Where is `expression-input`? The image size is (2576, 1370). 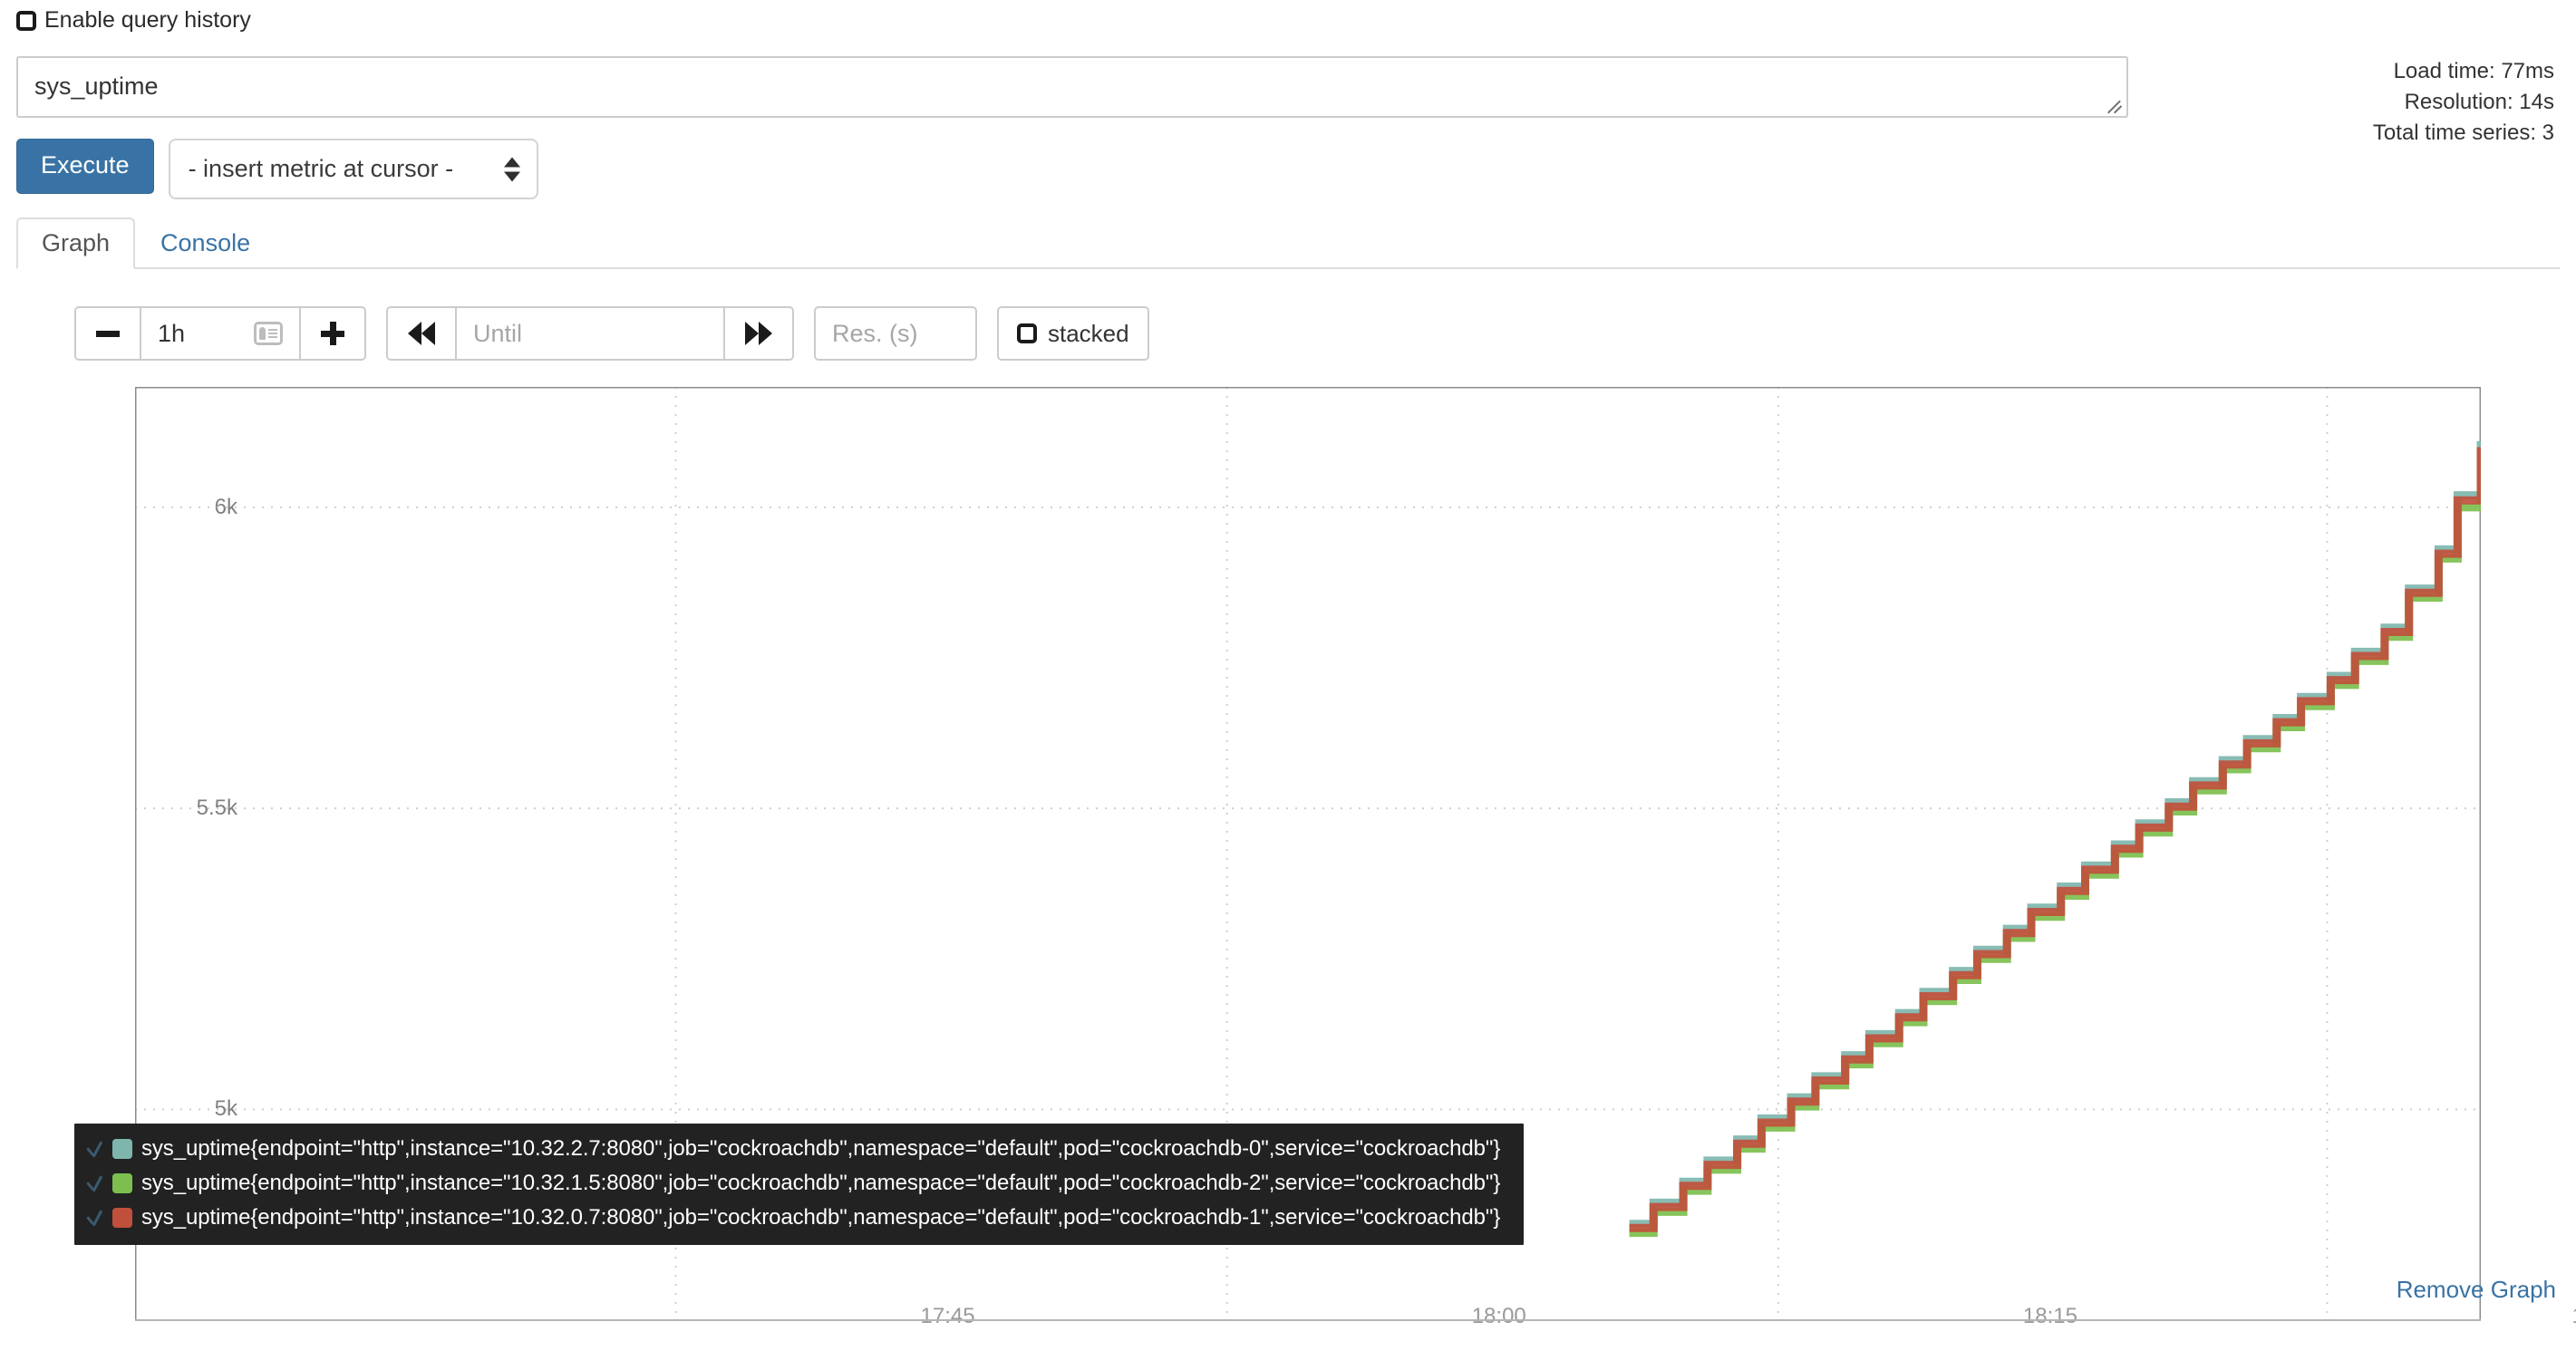
expression-input is located at coordinates (1072, 87).